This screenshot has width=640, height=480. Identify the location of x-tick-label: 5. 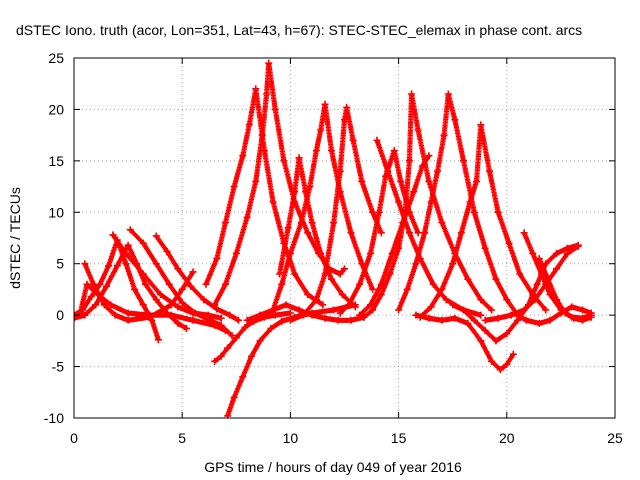
(182, 438).